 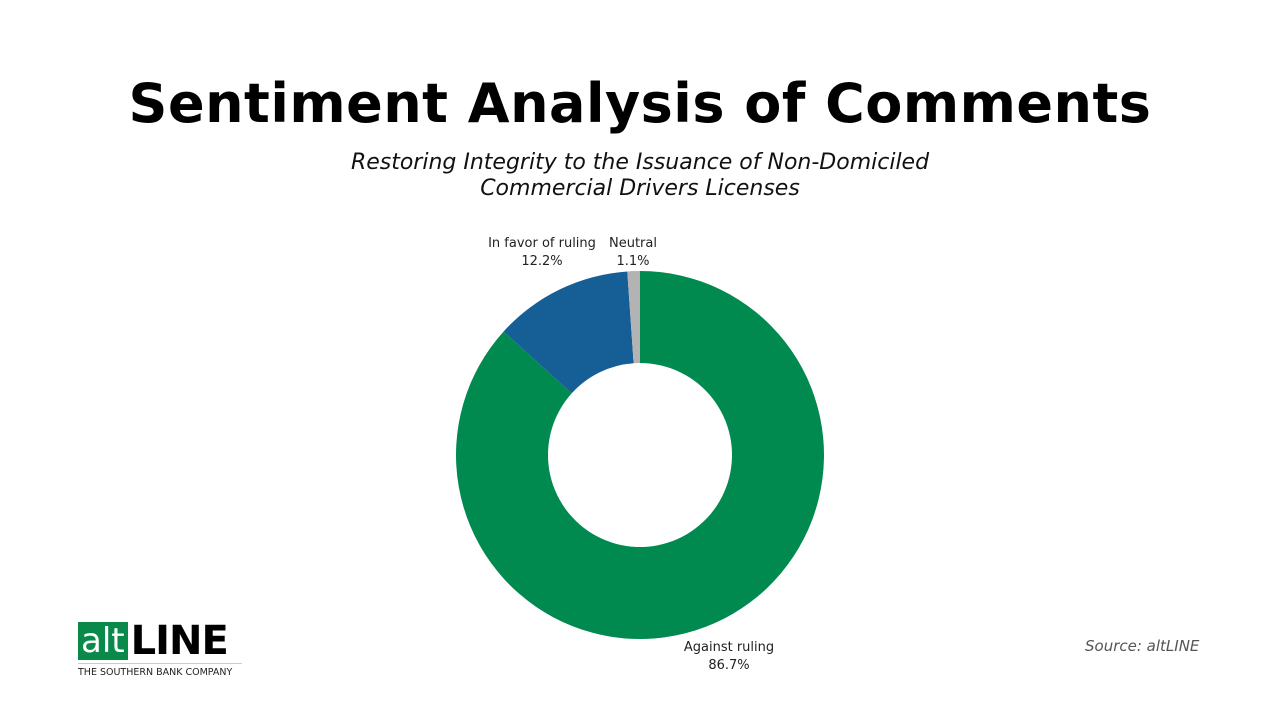 I want to click on data-label-name: Against ruling, so click(x=729, y=647).